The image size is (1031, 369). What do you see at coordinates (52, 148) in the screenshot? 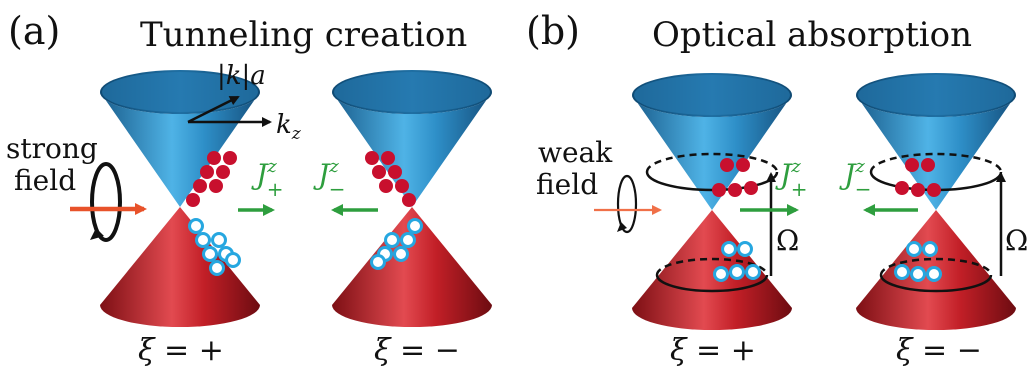
I see `field-label-strong-line1: strong` at bounding box center [52, 148].